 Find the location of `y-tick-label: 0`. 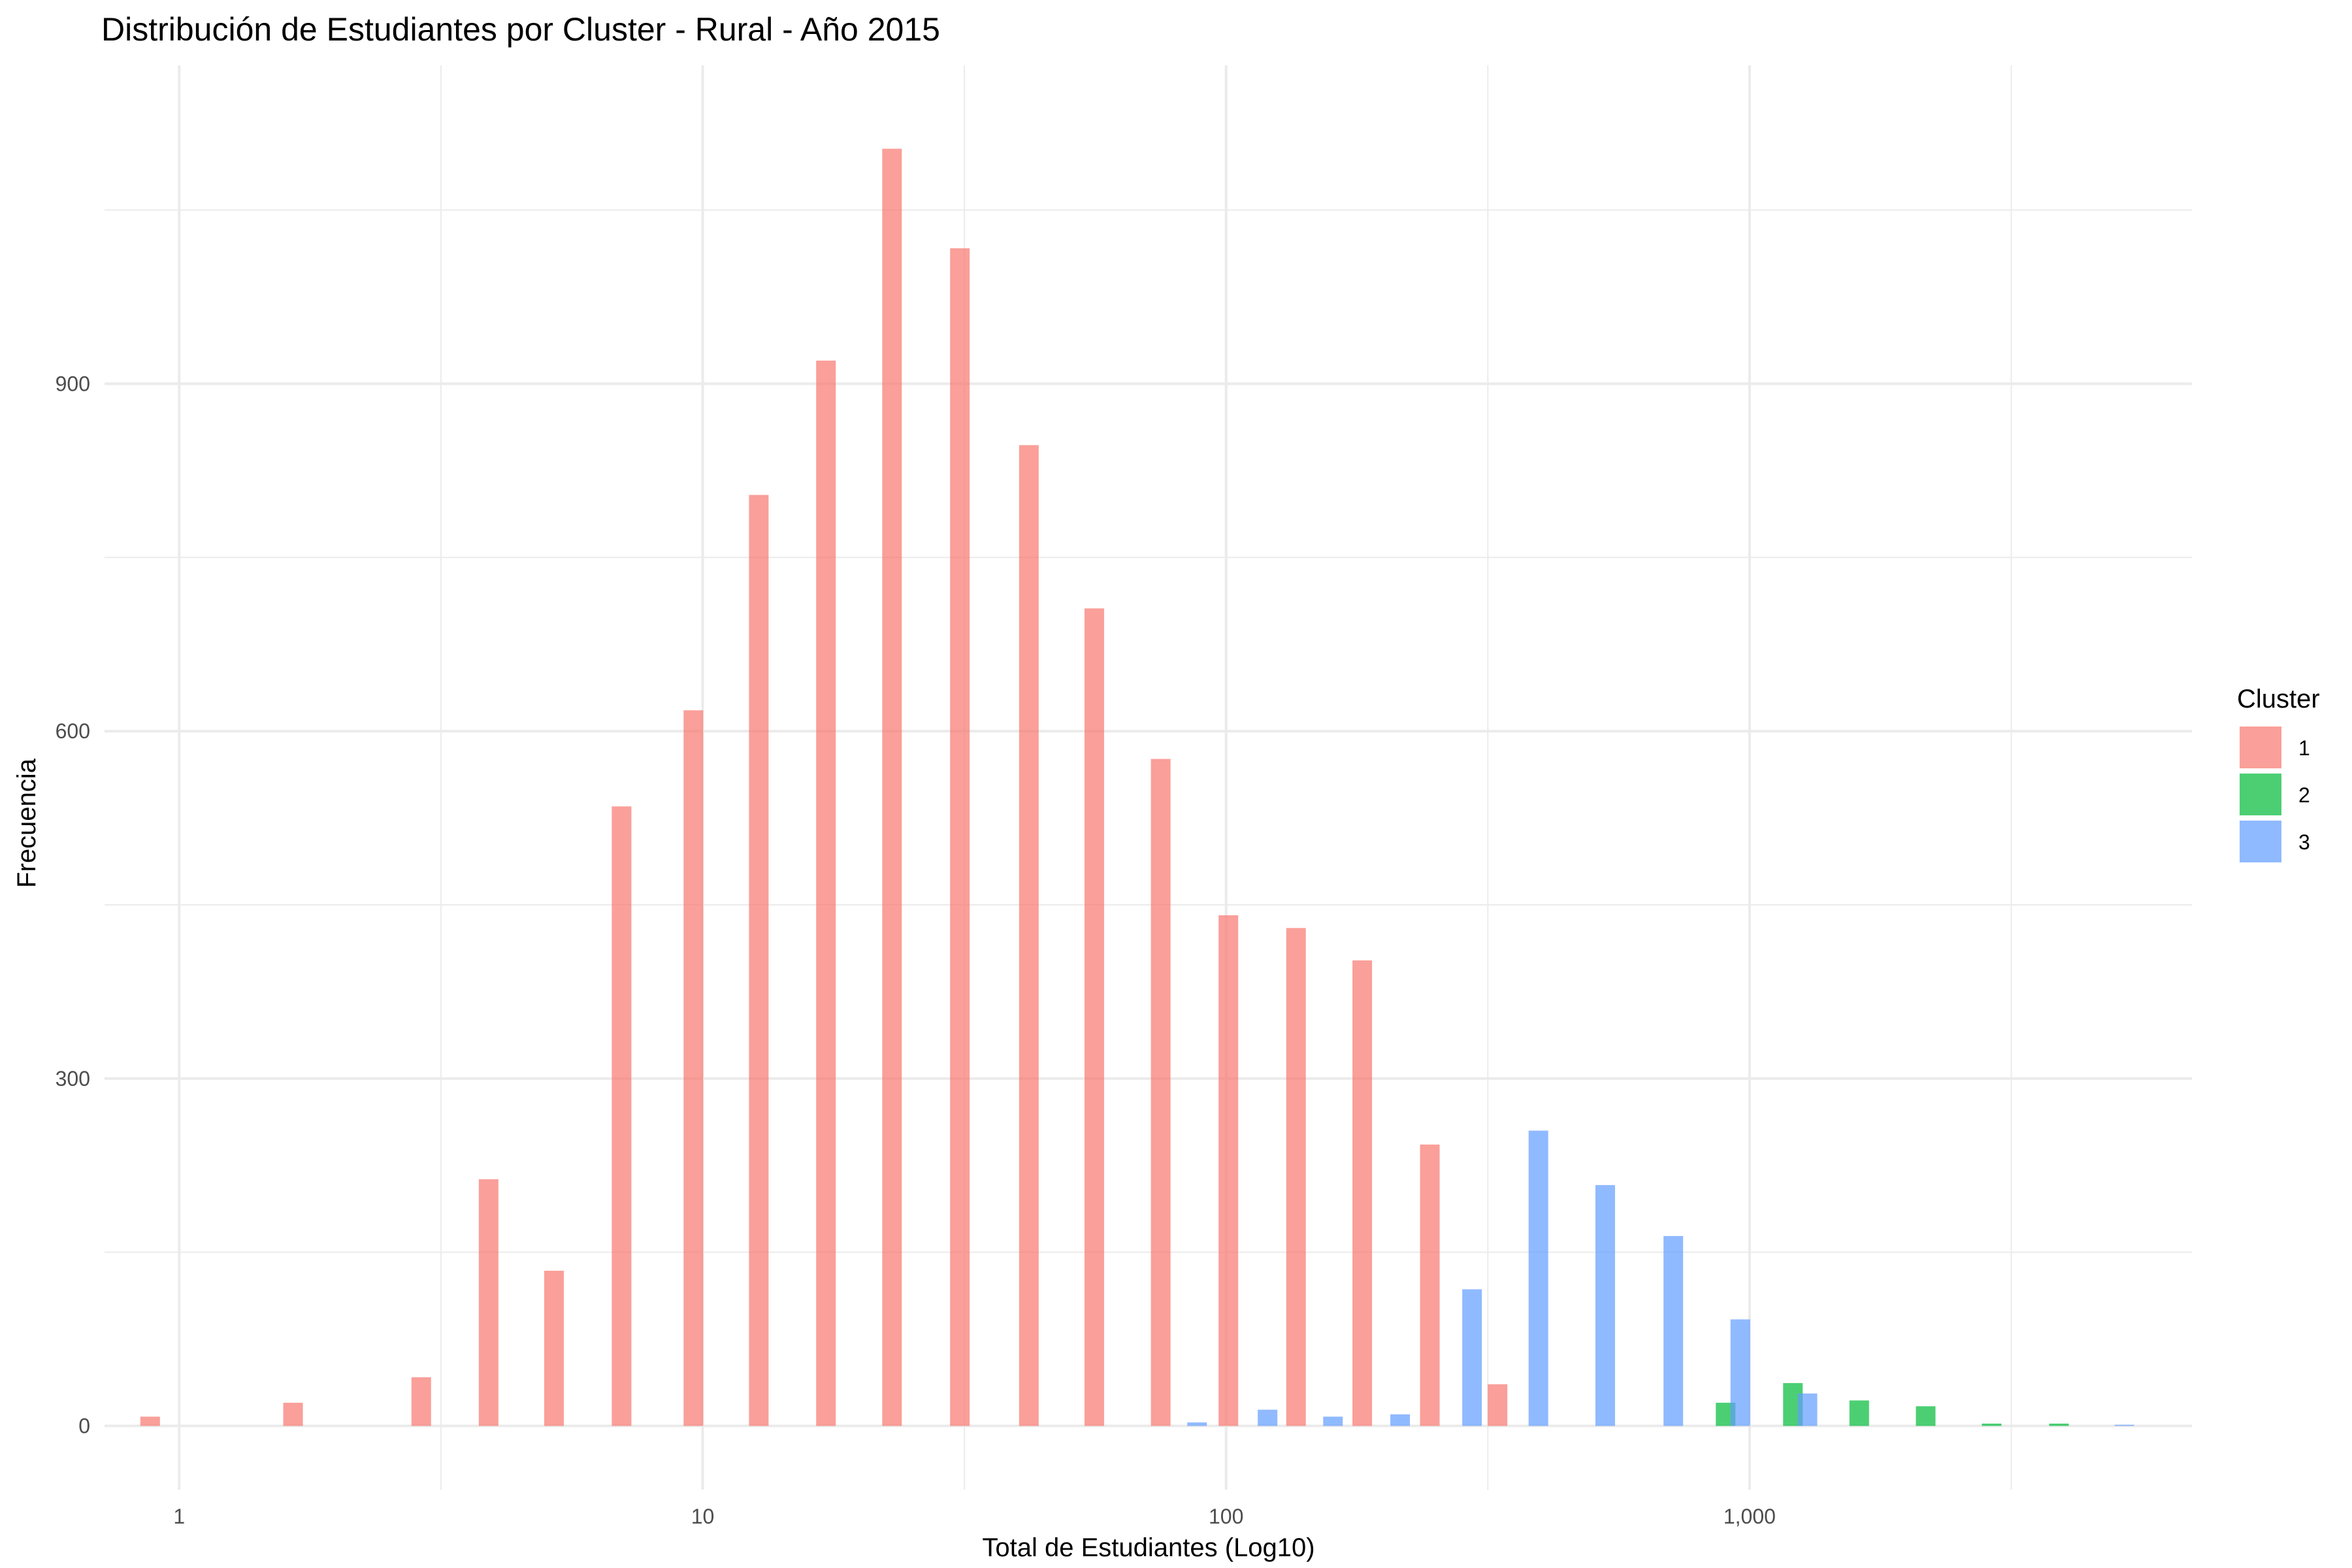

y-tick-label: 0 is located at coordinates (84, 1426).